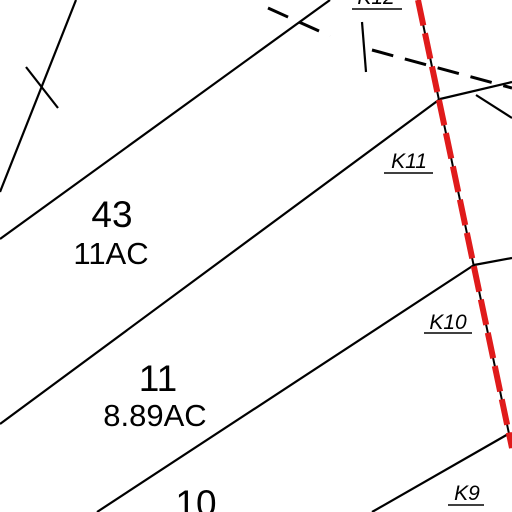 The width and height of the screenshot is (512, 512). Describe the element at coordinates (111, 214) in the screenshot. I see `parcel-43-number: 43` at that location.